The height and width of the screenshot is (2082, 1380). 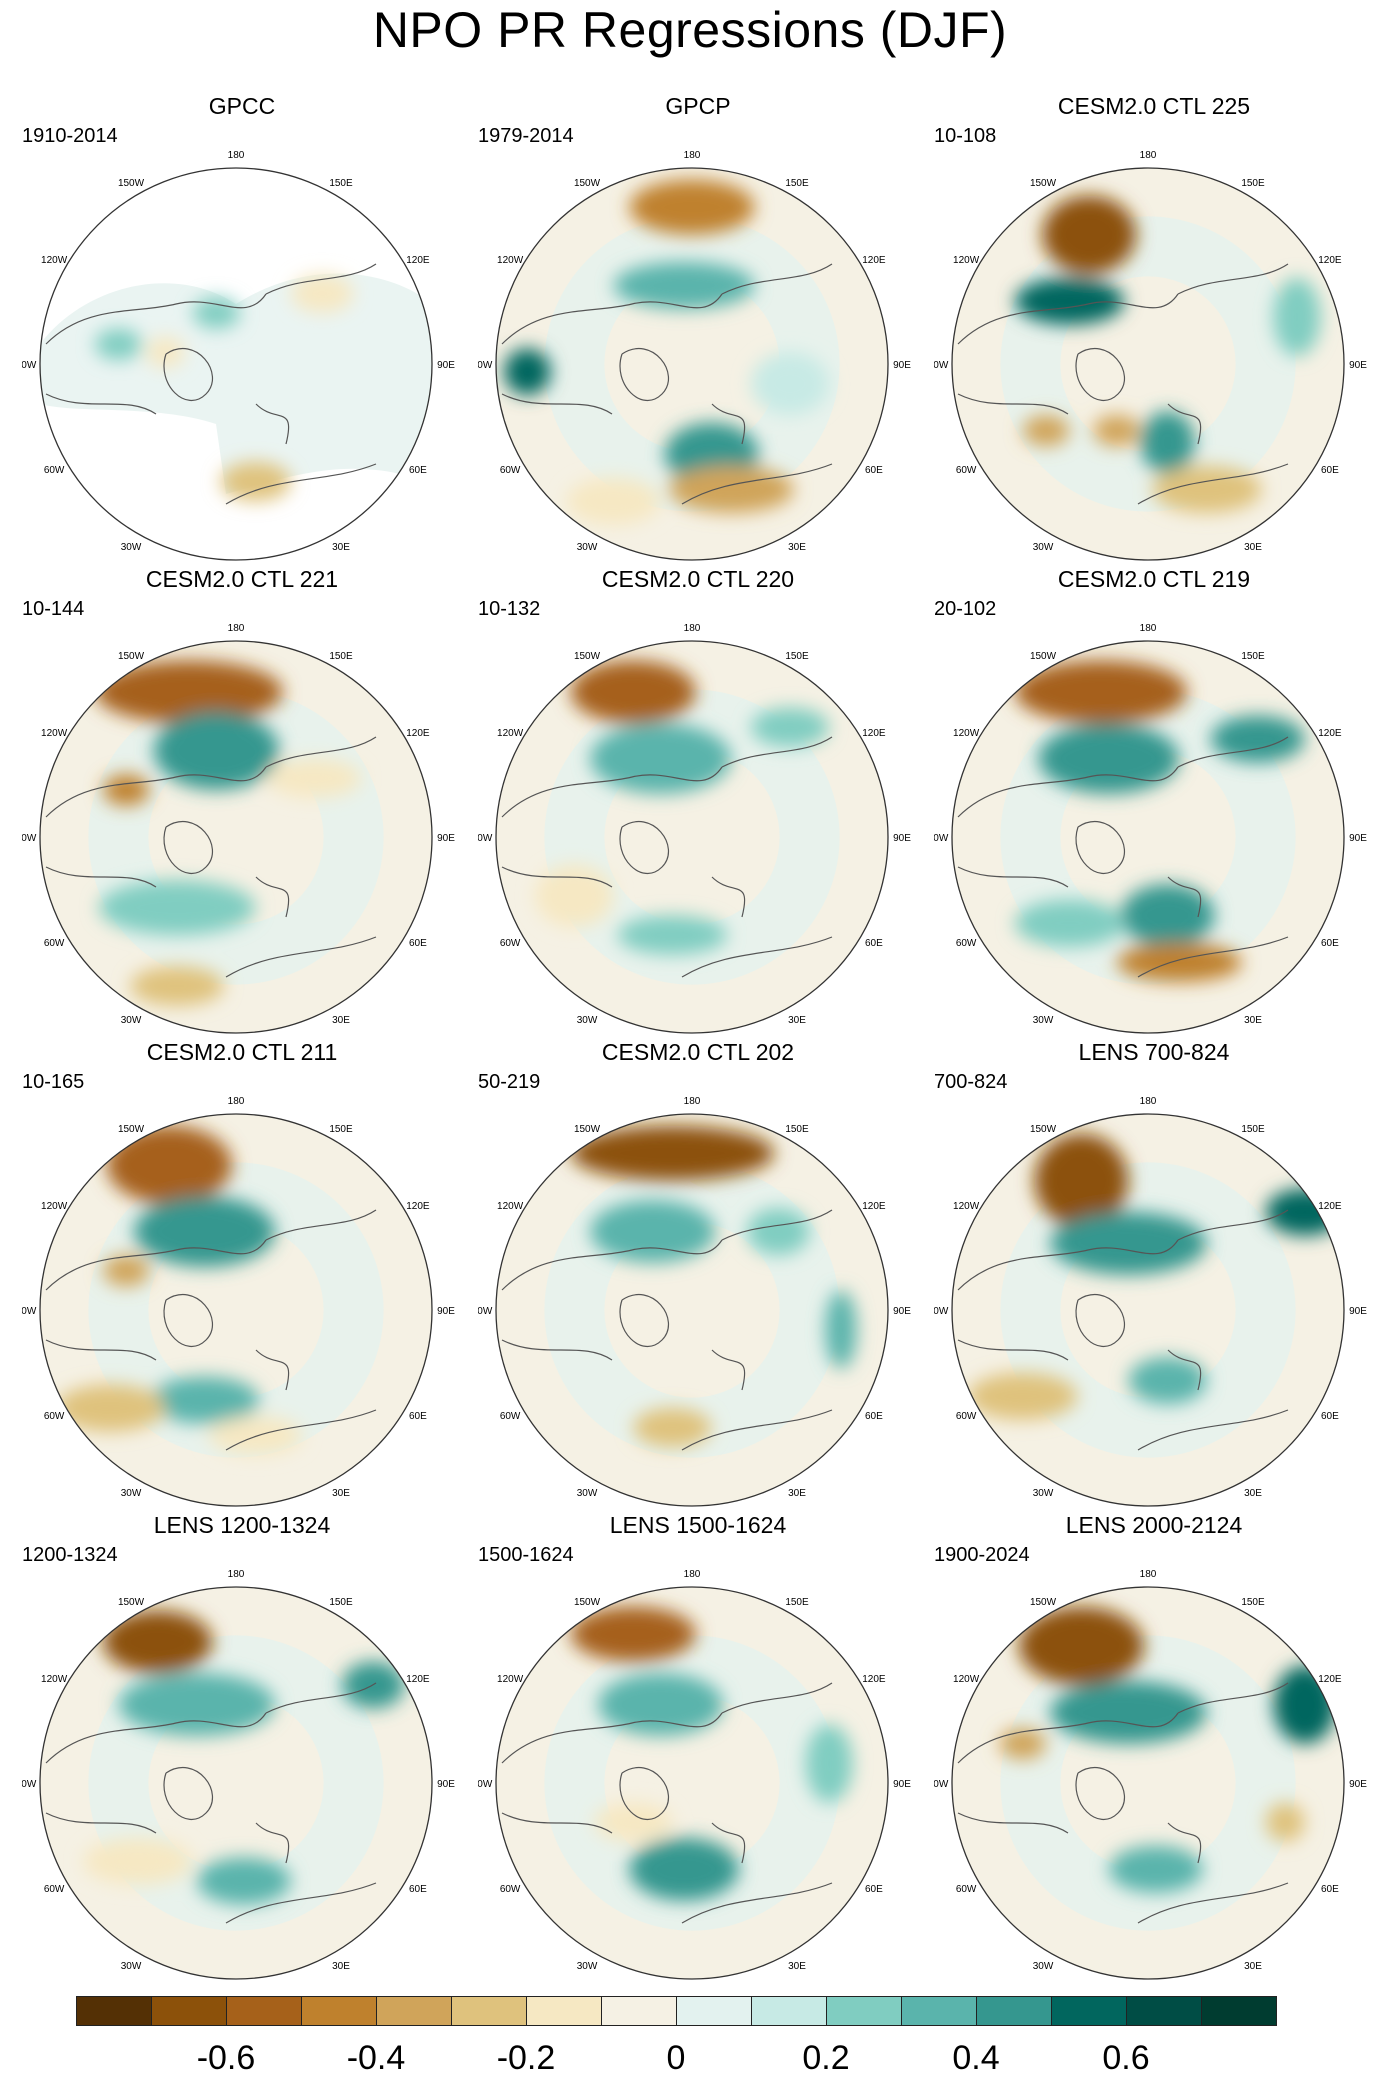 I want to click on panel-title: LENS 1200-1324, so click(x=242, y=1525).